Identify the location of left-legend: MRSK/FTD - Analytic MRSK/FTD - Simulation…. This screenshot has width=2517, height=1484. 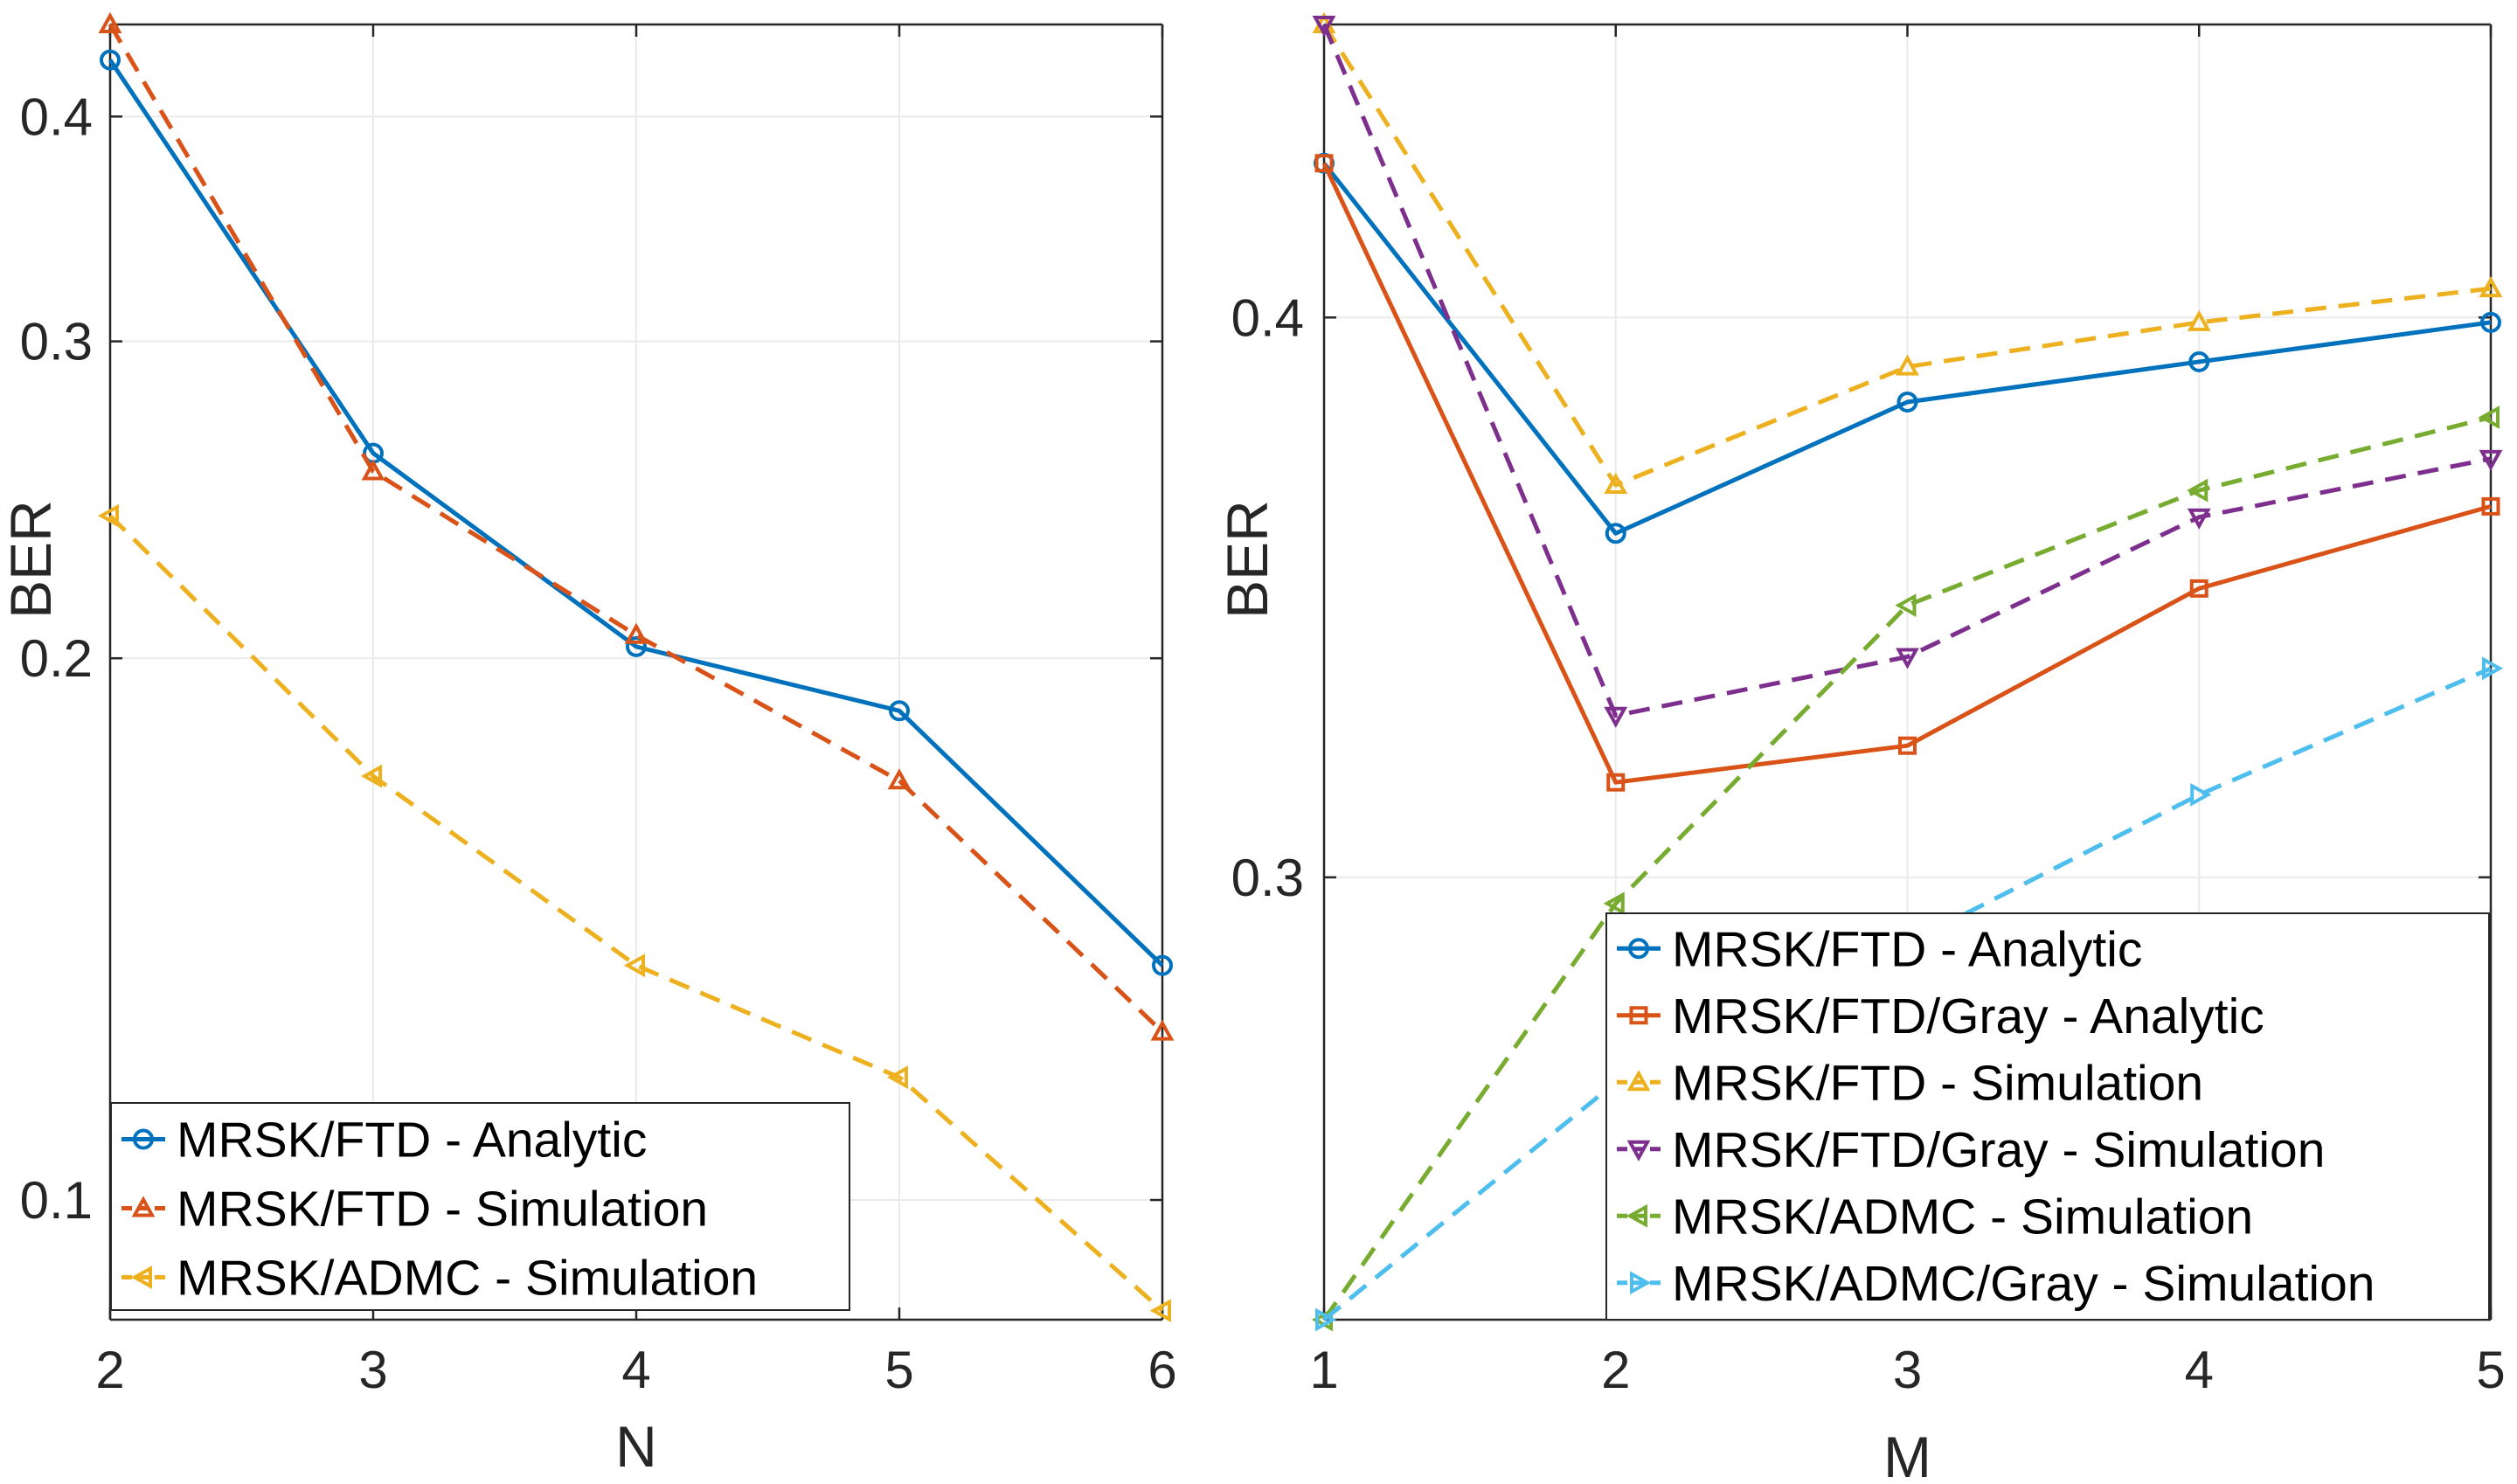
(480, 1206).